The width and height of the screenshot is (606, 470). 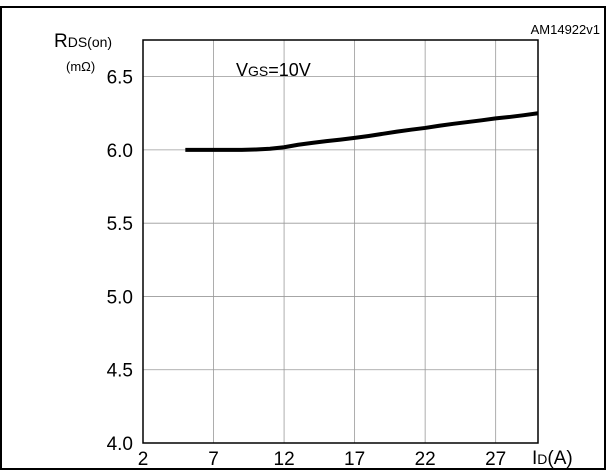 I want to click on annotation-main: V, so click(x=242, y=70).